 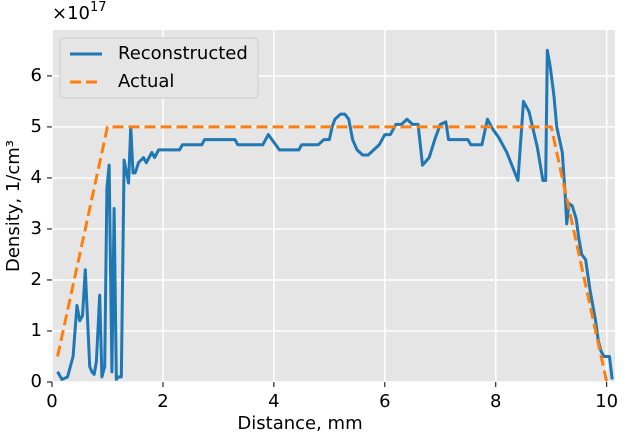 I want to click on y-tick-label: 0, so click(x=36, y=381).